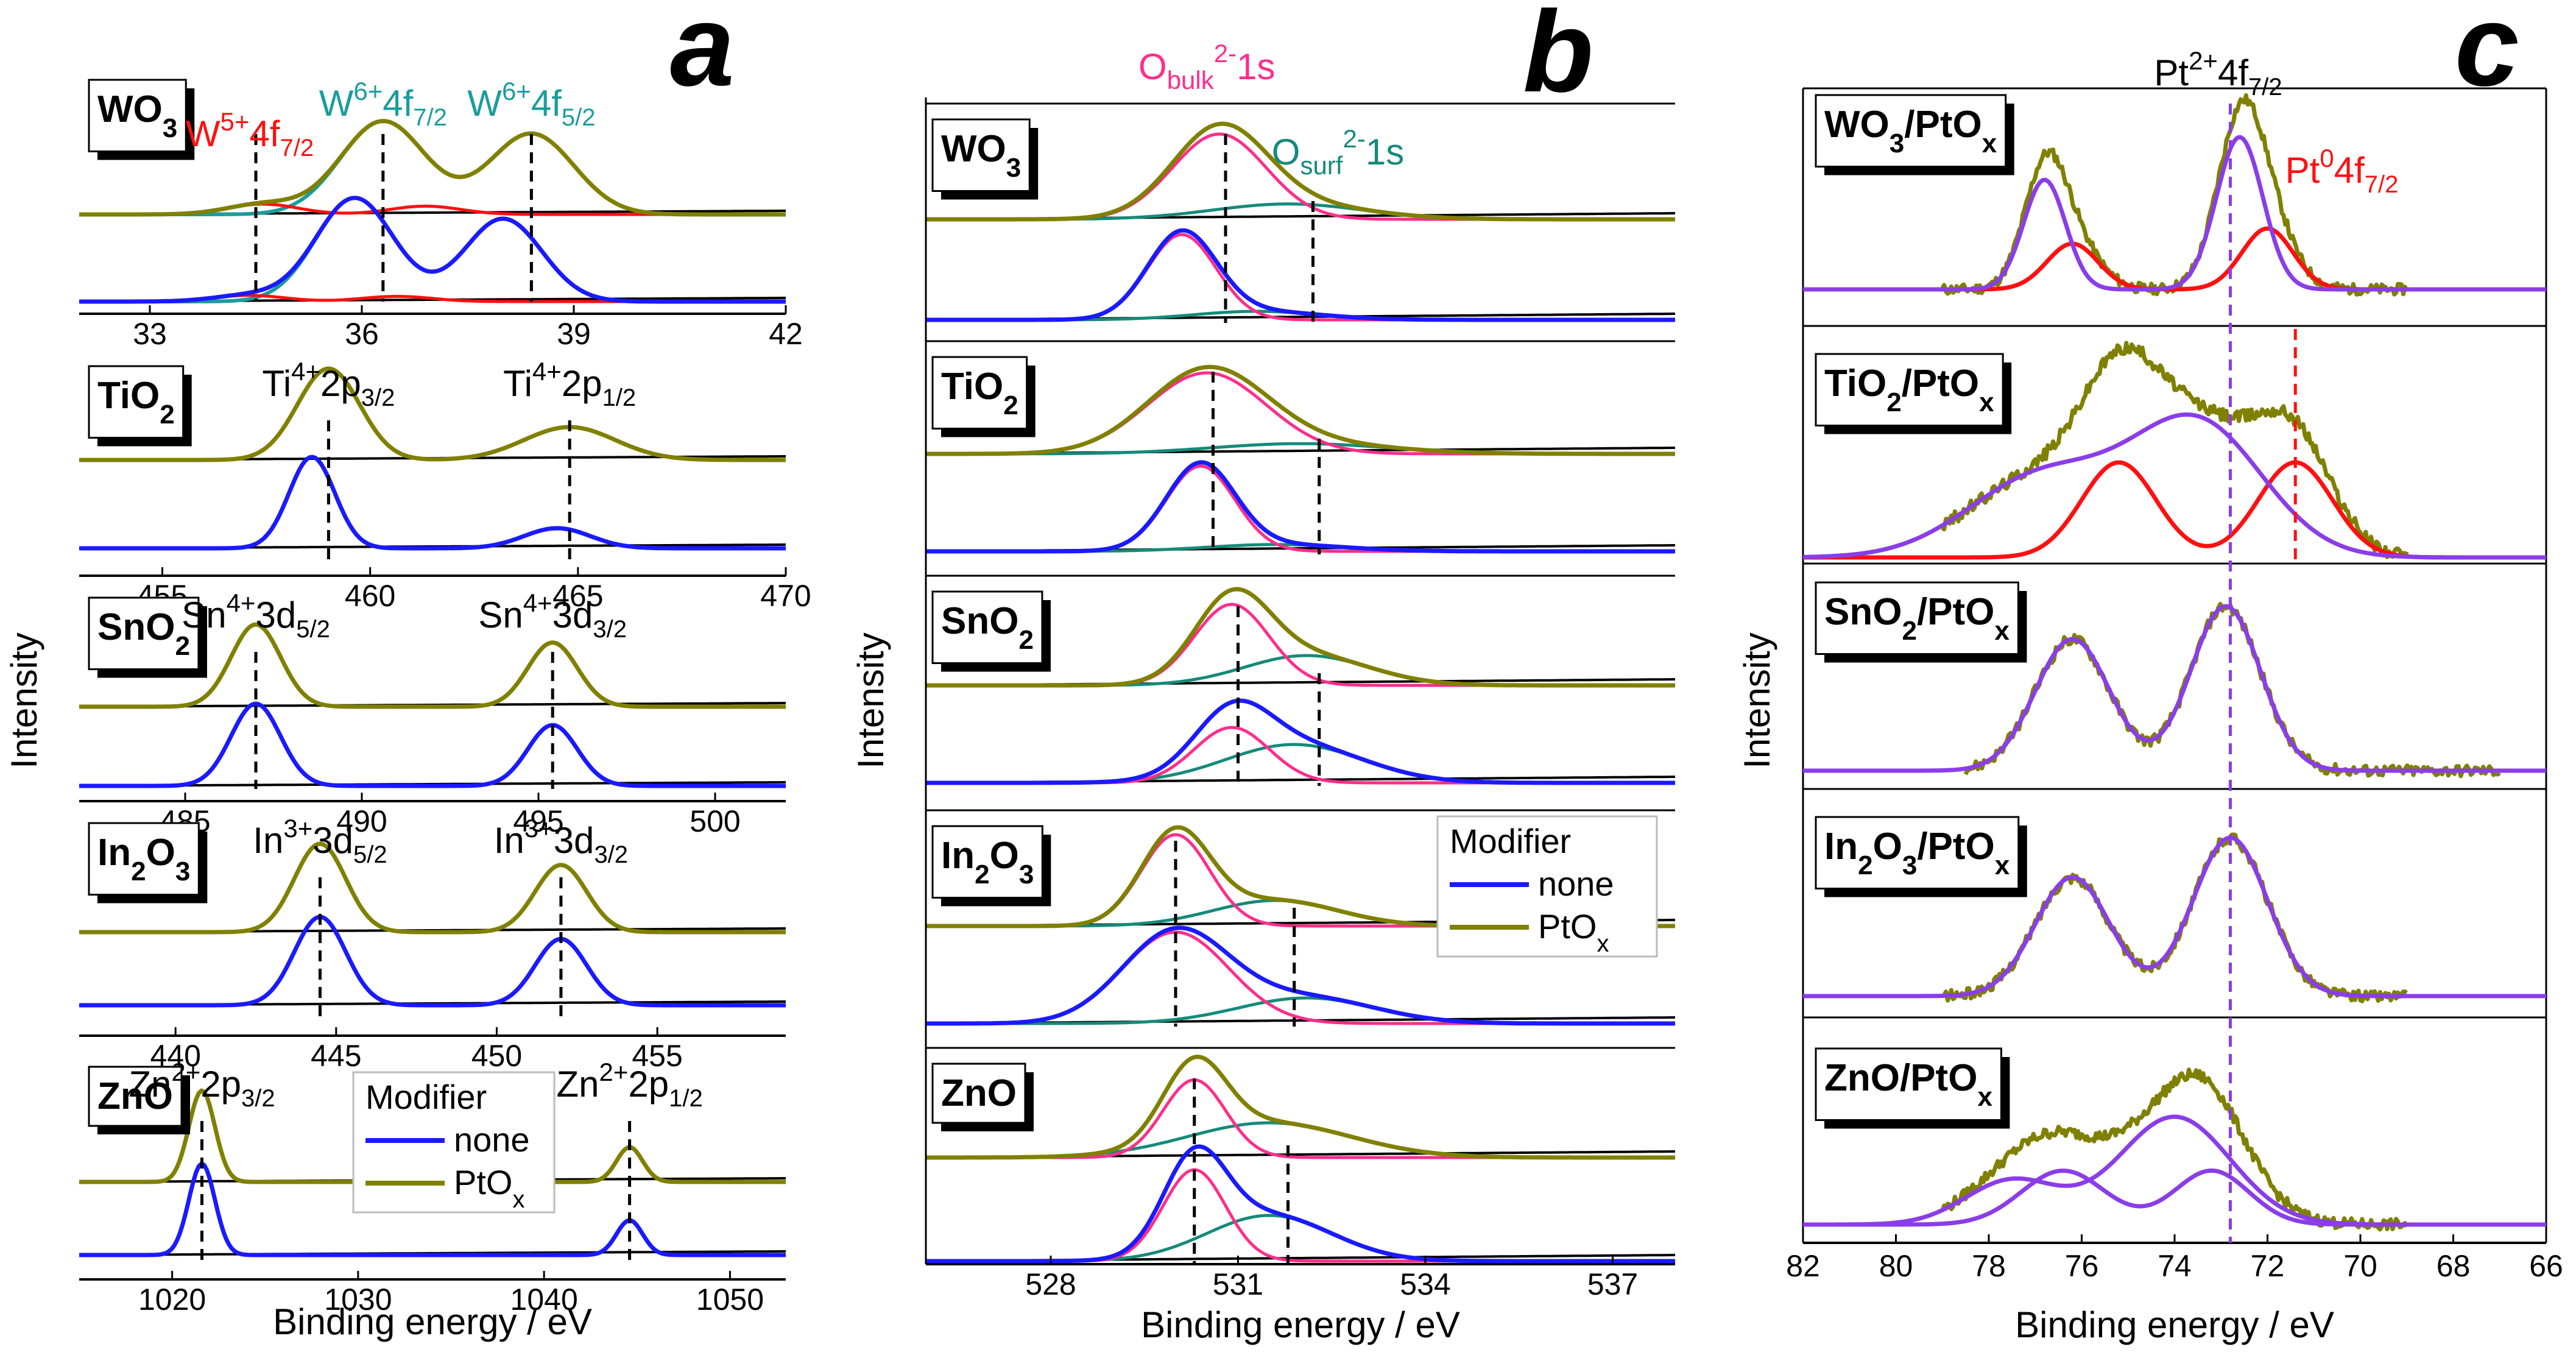 This screenshot has width=2576, height=1372. I want to click on panel-a-wo3-series-none, so click(432, 250).